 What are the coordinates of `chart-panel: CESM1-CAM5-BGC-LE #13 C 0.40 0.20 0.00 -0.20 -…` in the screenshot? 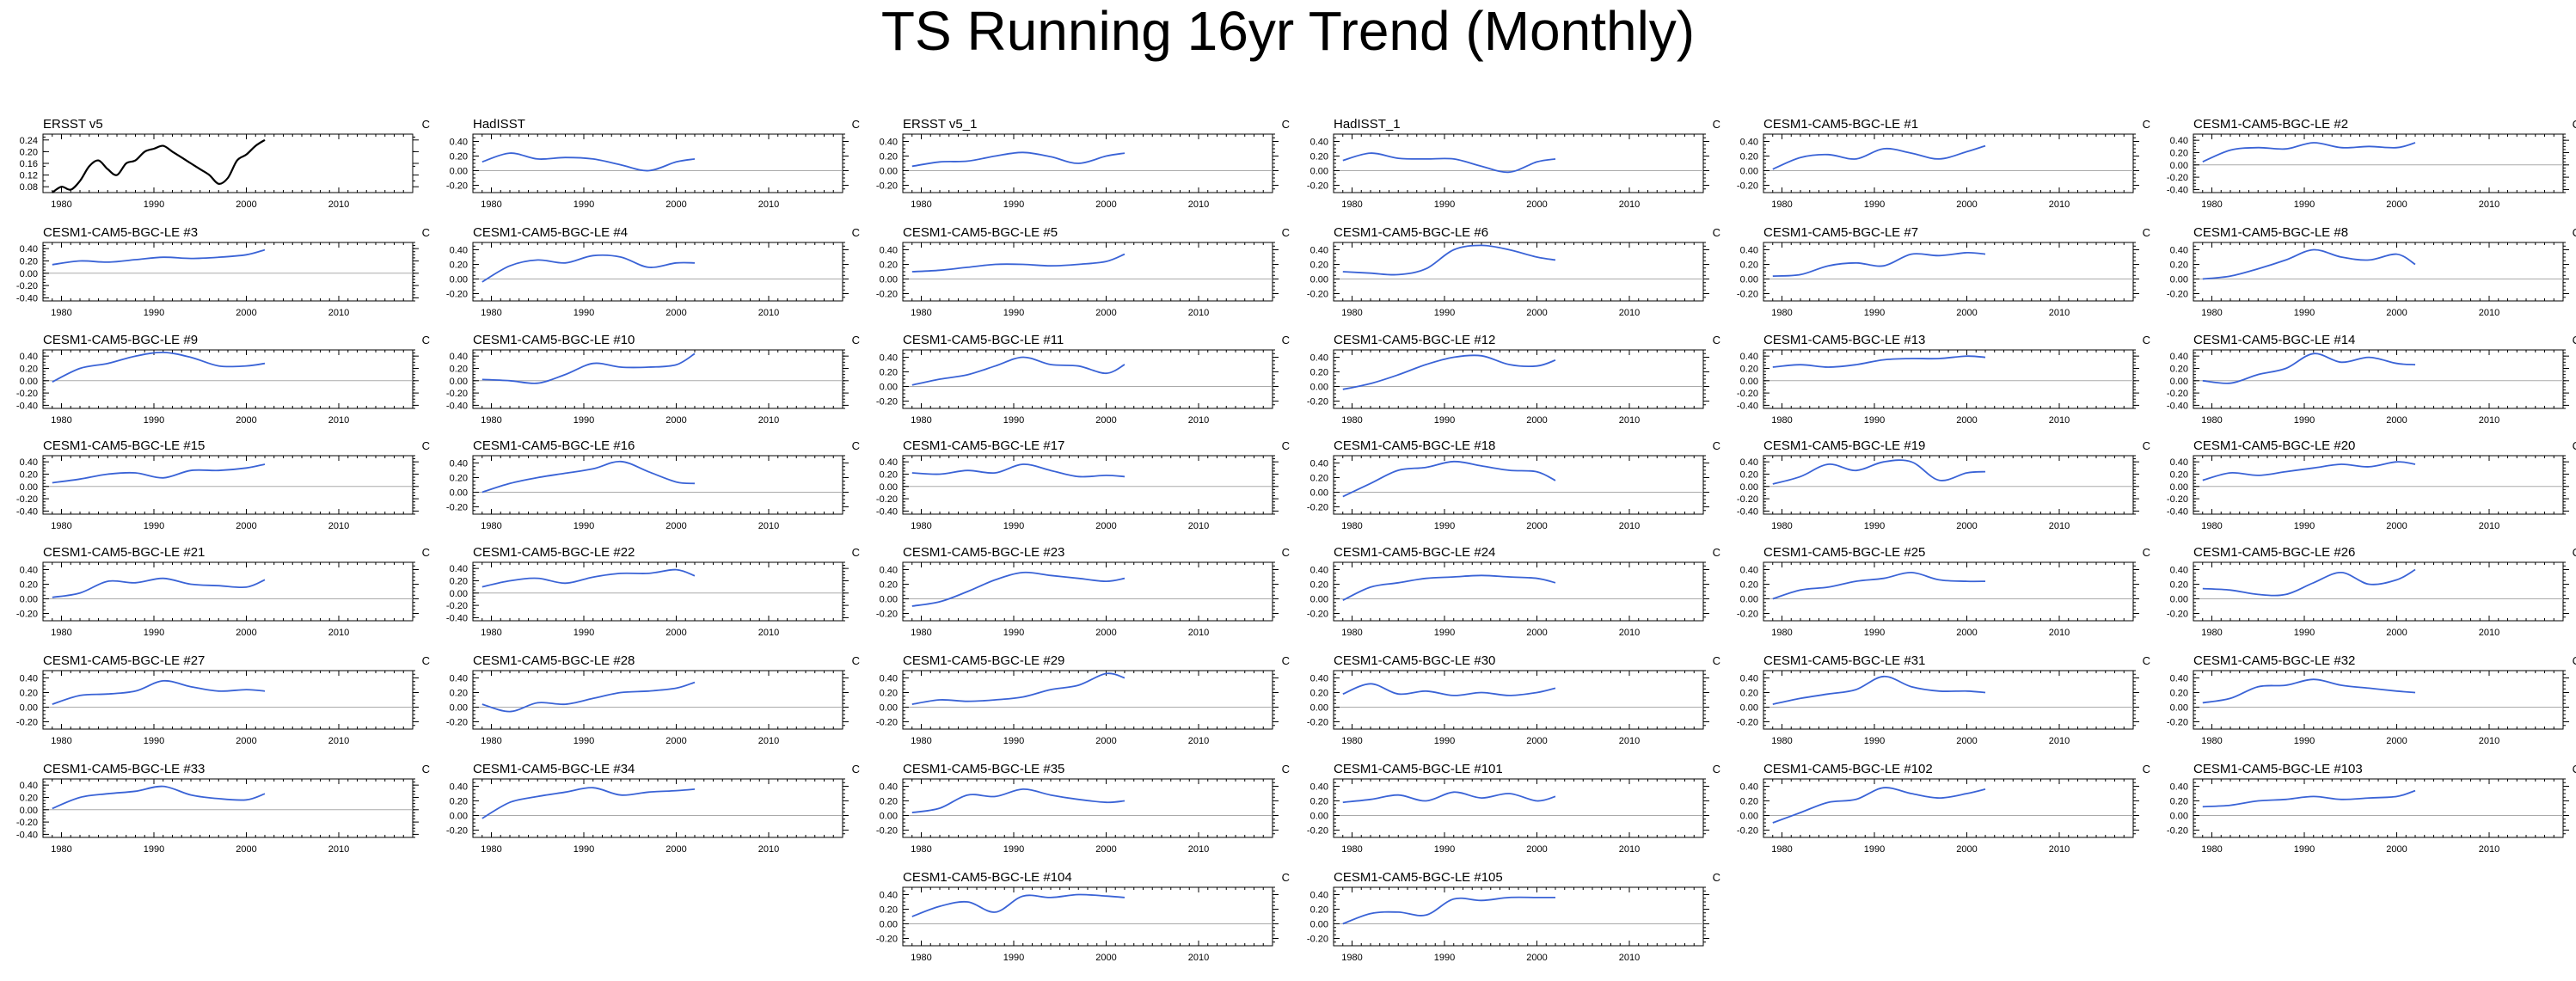 It's located at (1943, 379).